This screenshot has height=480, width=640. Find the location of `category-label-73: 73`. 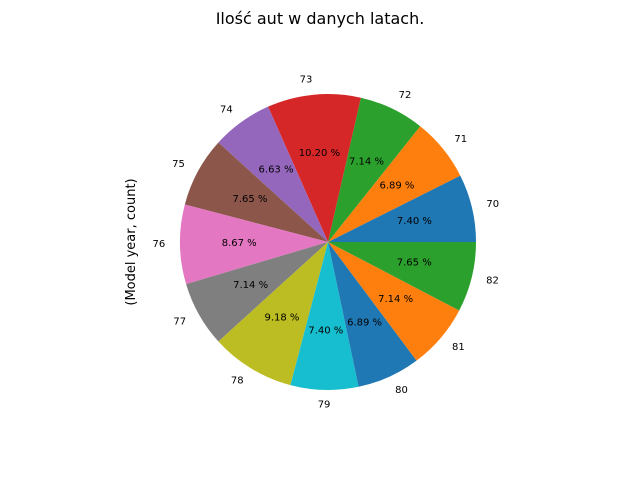

category-label-73: 73 is located at coordinates (306, 79).